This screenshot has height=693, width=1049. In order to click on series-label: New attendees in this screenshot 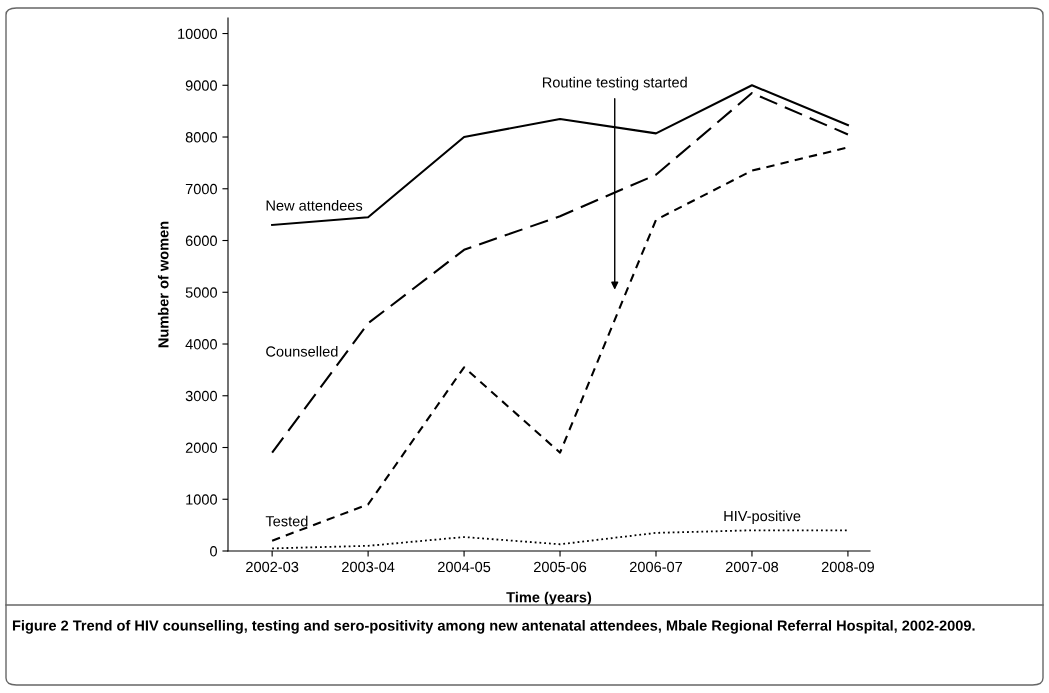, I will do `click(314, 205)`.